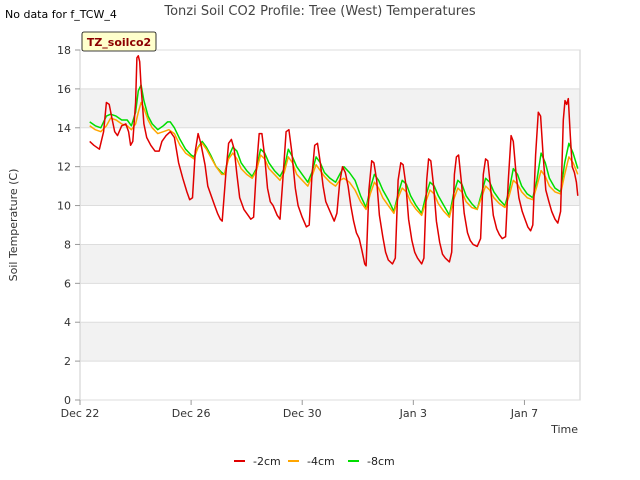 Image resolution: width=640 pixels, height=480 pixels. What do you see at coordinates (64, 89) in the screenshot?
I see `y-tick-label: 16` at bounding box center [64, 89].